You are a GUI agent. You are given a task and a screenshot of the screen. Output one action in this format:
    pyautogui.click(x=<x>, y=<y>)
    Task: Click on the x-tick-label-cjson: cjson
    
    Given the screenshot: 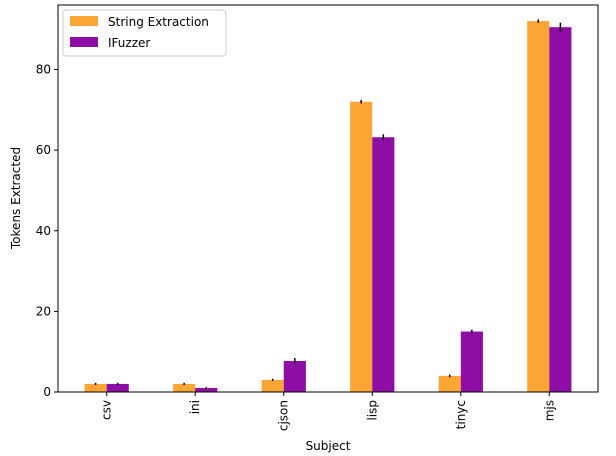 What is the action you would take?
    pyautogui.click(x=284, y=415)
    